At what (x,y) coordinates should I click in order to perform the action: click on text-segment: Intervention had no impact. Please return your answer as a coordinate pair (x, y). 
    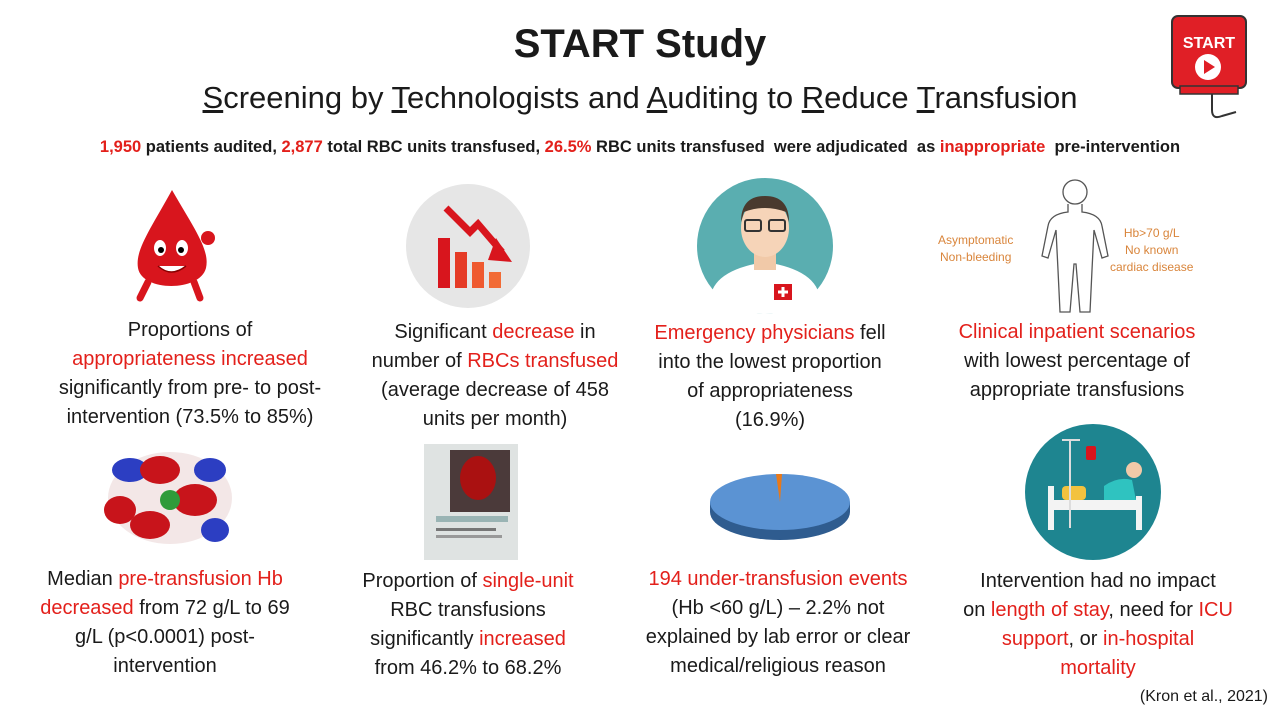
    Looking at the image, I should click on (1098, 581).